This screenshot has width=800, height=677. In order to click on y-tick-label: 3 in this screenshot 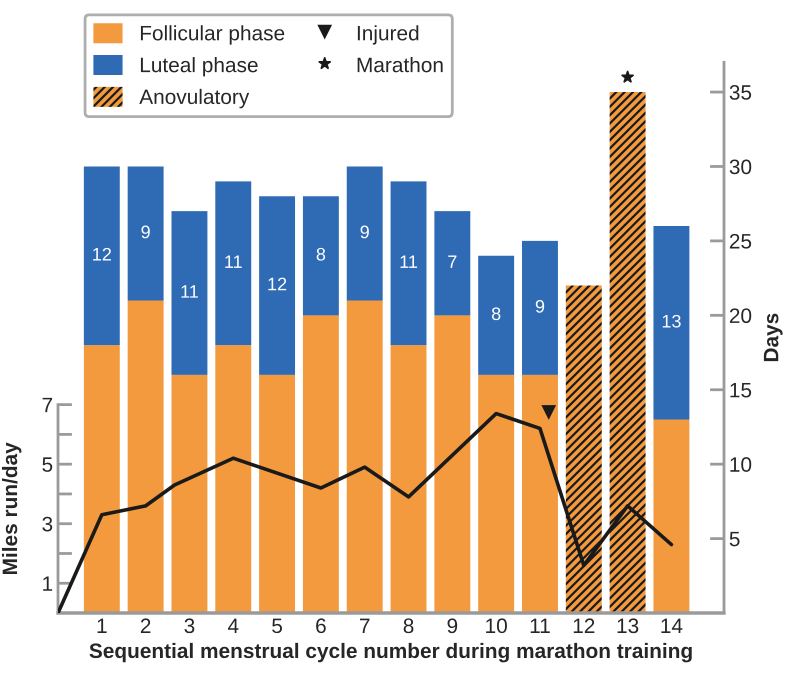, I will do `click(47, 524)`.